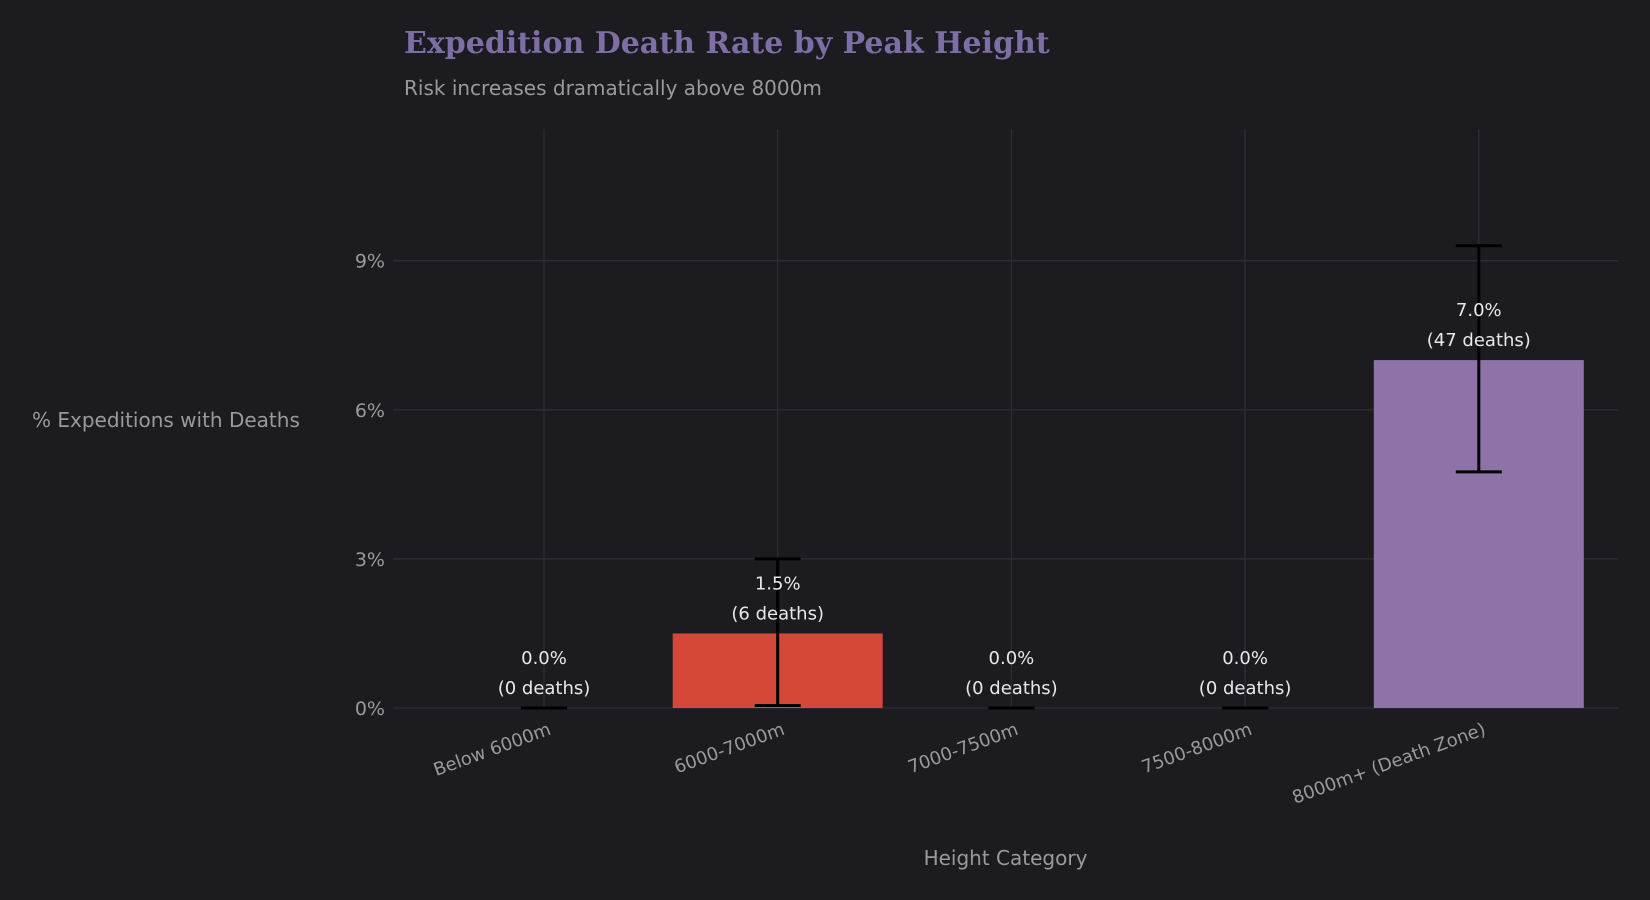 This screenshot has width=1650, height=900. Describe the element at coordinates (1388, 764) in the screenshot. I see `x-tick-label: 8000m+ (Death Zone)` at that location.